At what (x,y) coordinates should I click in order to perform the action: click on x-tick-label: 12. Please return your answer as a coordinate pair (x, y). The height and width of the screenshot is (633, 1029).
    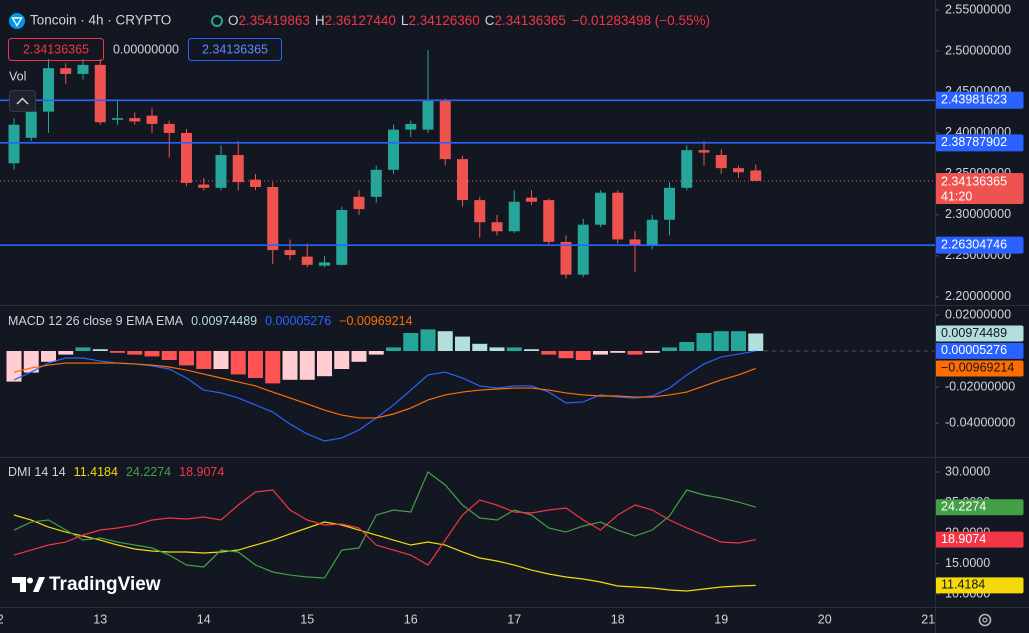
    Looking at the image, I should click on (2, 619).